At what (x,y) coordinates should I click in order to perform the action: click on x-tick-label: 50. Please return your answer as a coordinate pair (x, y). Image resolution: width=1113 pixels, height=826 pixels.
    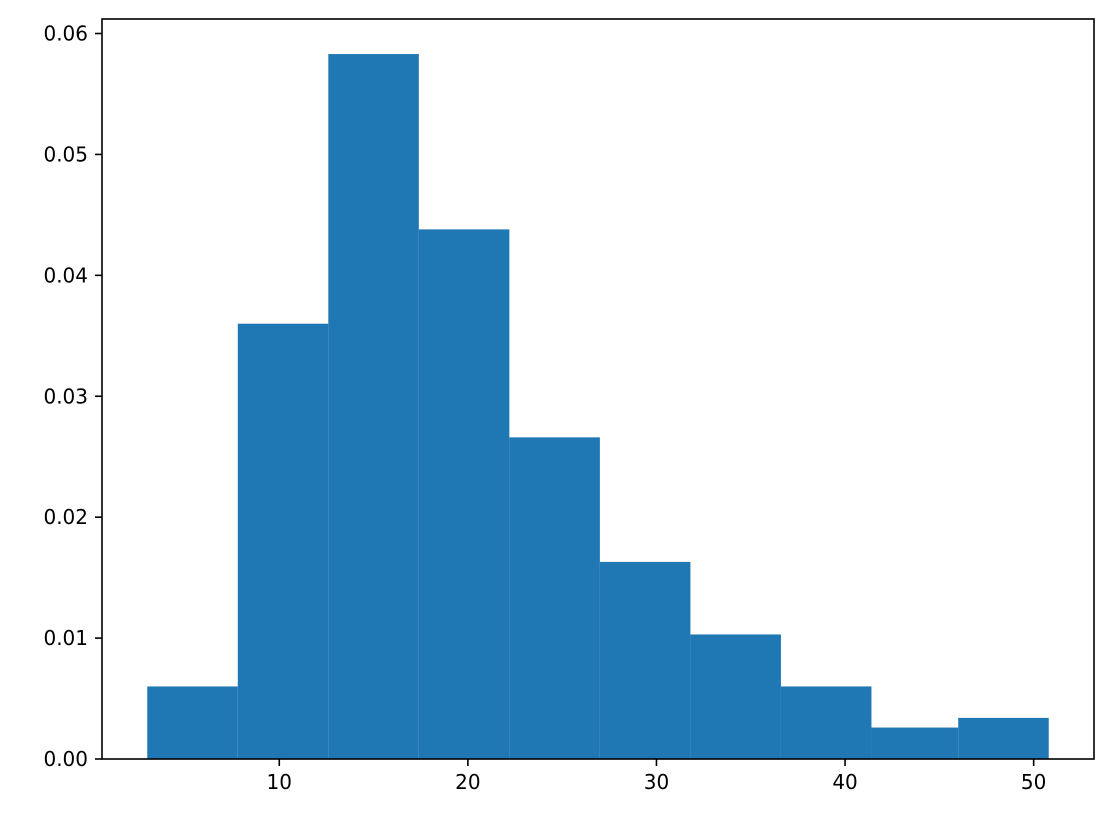
    Looking at the image, I should click on (1033, 782).